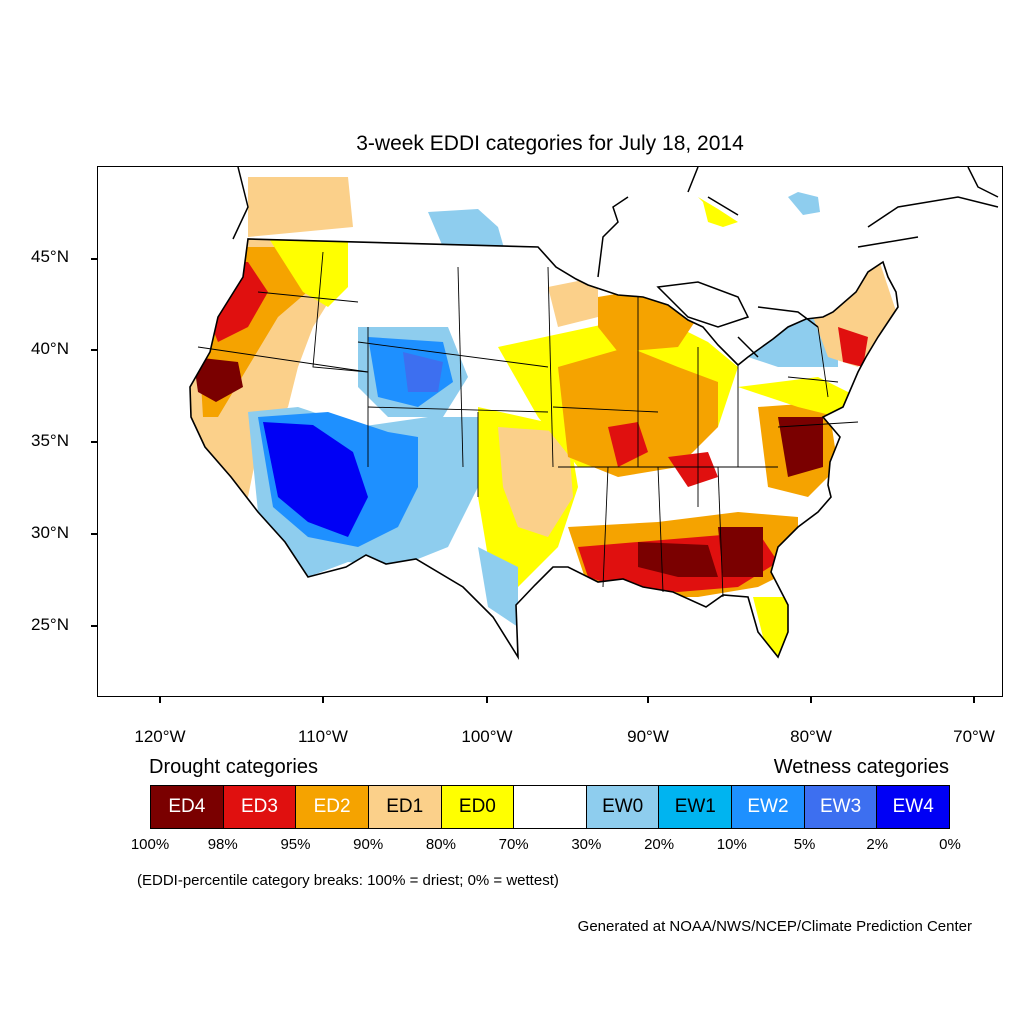 Image resolution: width=1024 pixels, height=1024 pixels. I want to click on lon-label: 120°W, so click(160, 736).